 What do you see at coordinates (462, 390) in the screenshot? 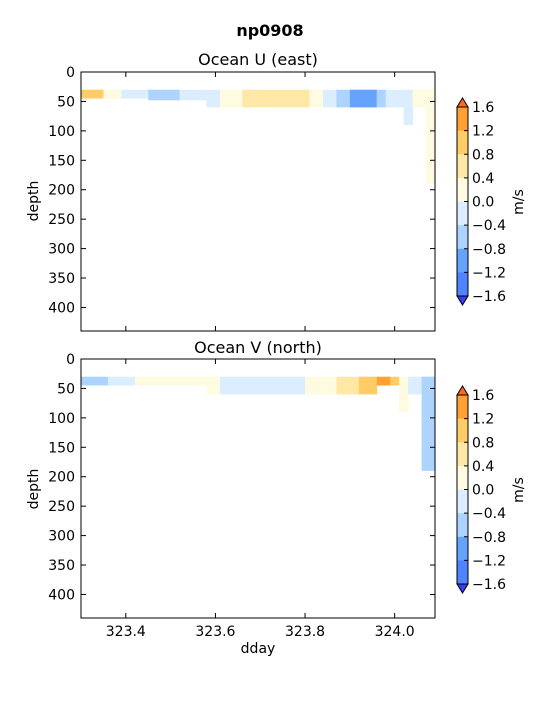
I see `colorbar-extend-max` at bounding box center [462, 390].